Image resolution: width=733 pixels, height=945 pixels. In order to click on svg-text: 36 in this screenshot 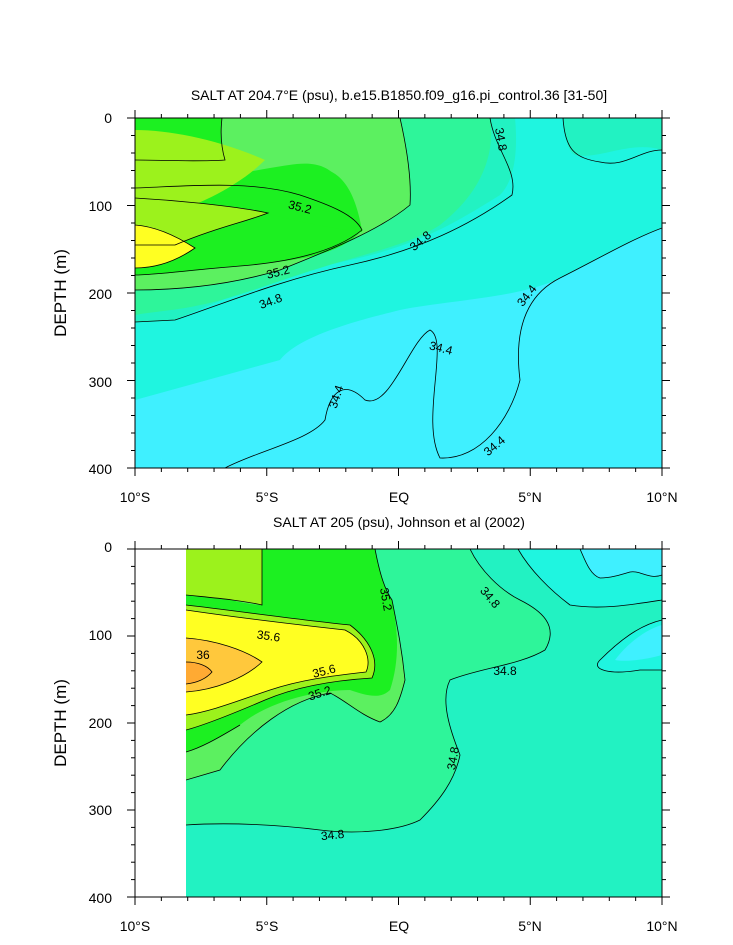, I will do `click(203, 655)`.